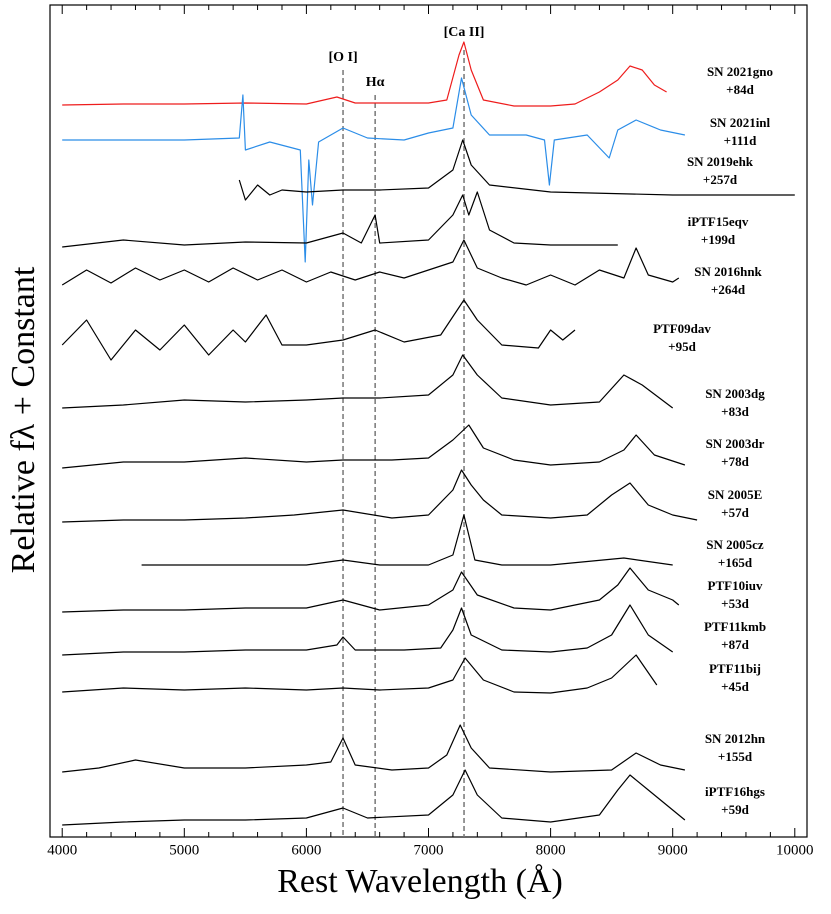 The height and width of the screenshot is (914, 831). I want to click on x-tick-label: 5000, so click(184, 850).